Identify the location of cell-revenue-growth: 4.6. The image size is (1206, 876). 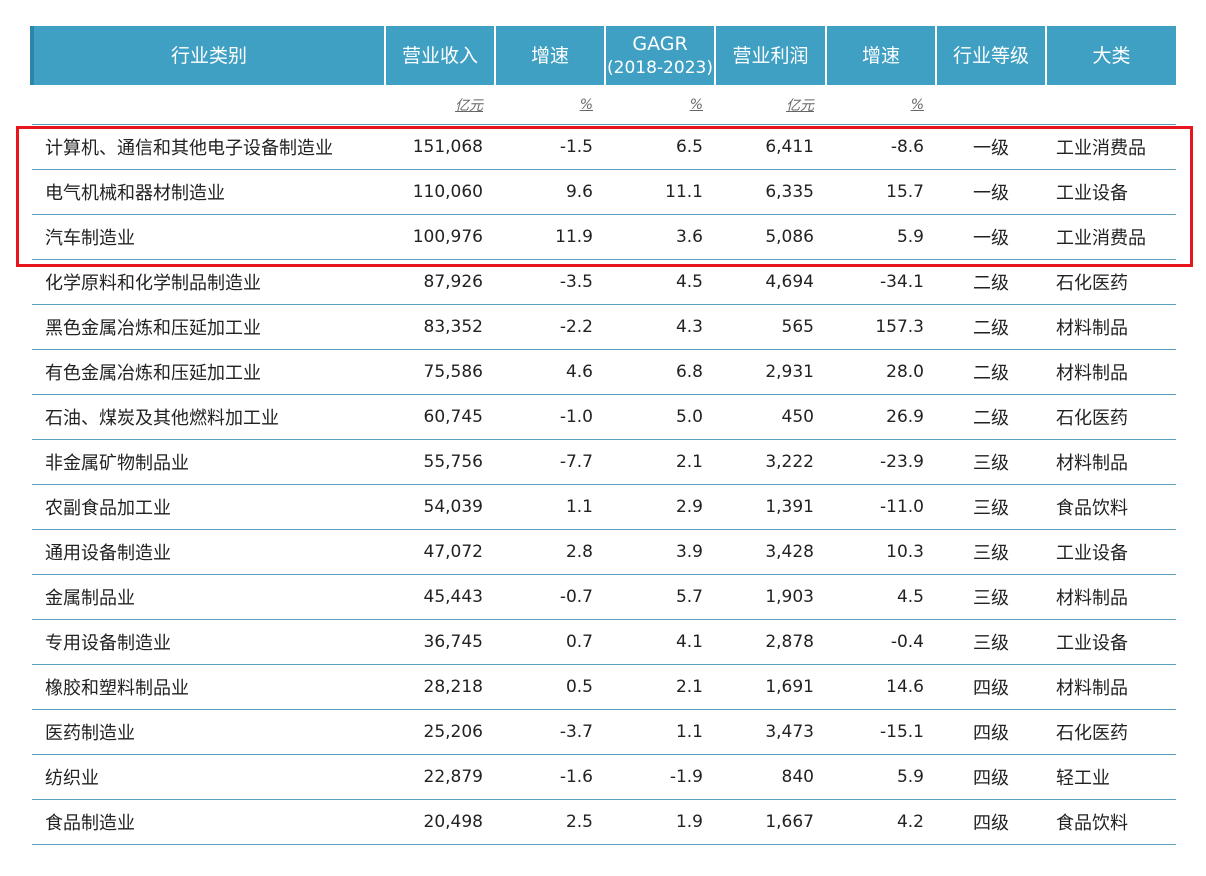
(550, 372).